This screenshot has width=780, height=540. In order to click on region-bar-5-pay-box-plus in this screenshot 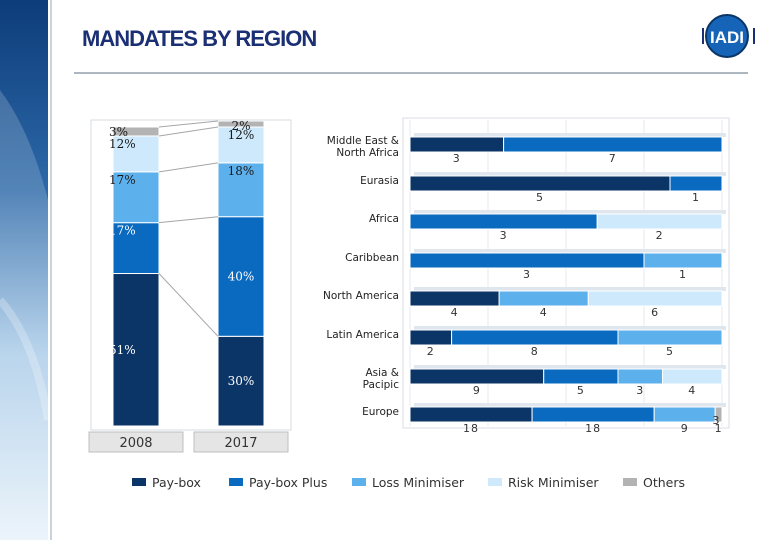, I will do `click(535, 337)`.